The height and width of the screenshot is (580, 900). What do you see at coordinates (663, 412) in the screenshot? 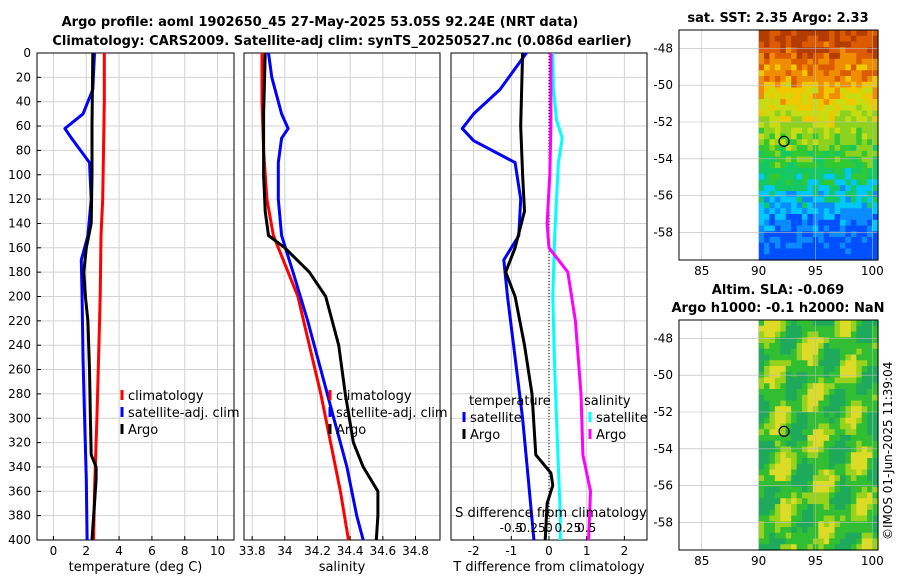
I see `map-y-tick-label: -52` at bounding box center [663, 412].